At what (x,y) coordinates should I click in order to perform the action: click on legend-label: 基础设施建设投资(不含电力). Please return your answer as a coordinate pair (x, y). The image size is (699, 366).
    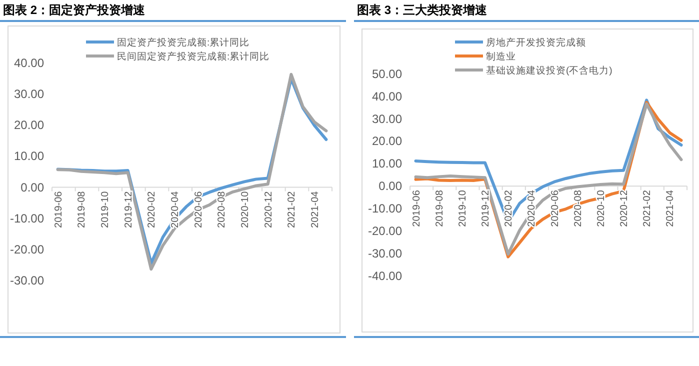
    Looking at the image, I should click on (549, 70).